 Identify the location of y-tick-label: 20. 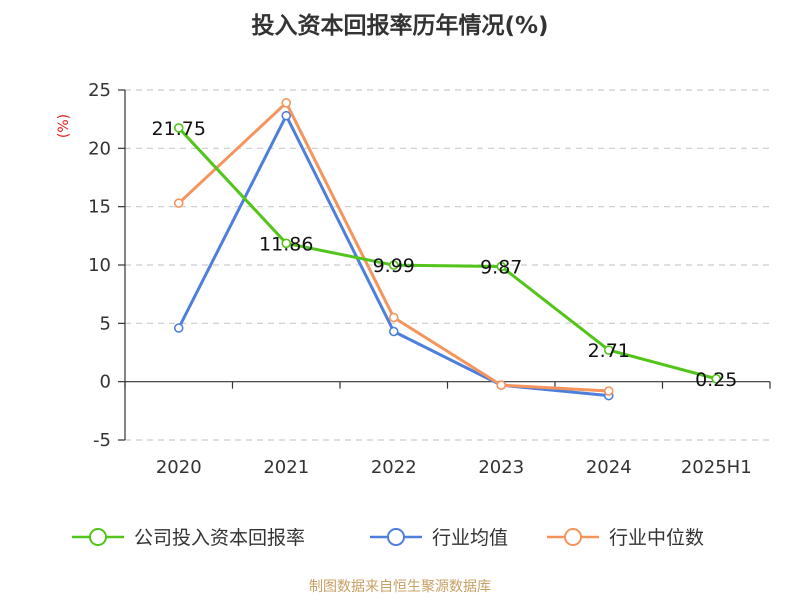
(99, 148).